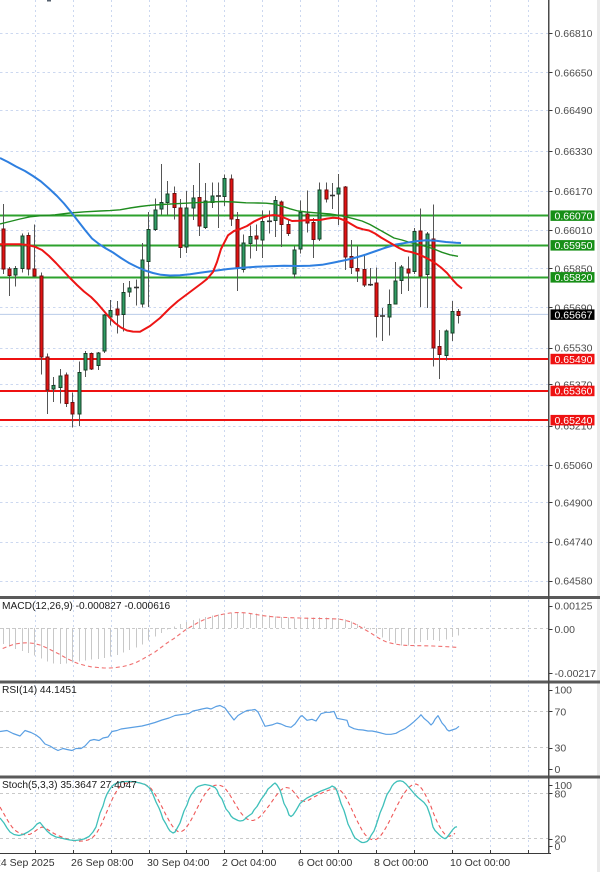 Image resolution: width=600 pixels, height=872 pixels. I want to click on svg-text: 8 Oct 00:00, so click(401, 863).